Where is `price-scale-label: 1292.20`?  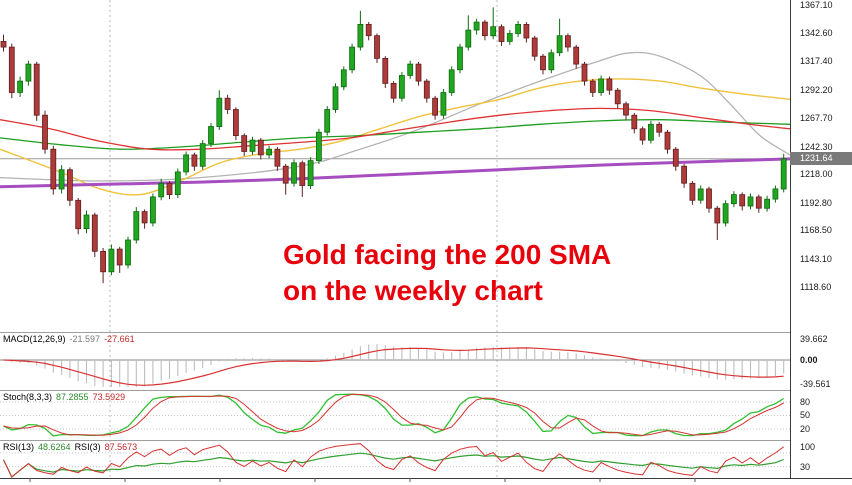
price-scale-label: 1292.20 is located at coordinates (816, 90).